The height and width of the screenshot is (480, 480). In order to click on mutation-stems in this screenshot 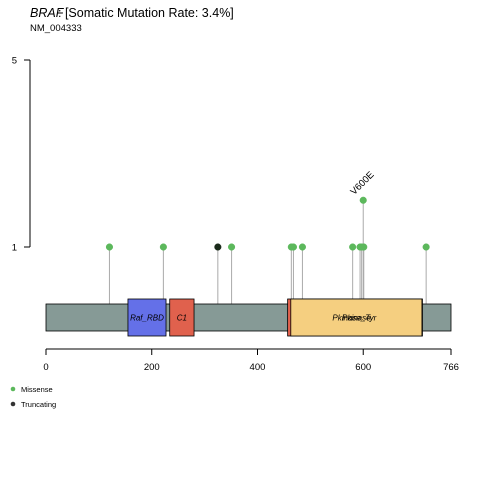, I will do `click(267, 252)`.